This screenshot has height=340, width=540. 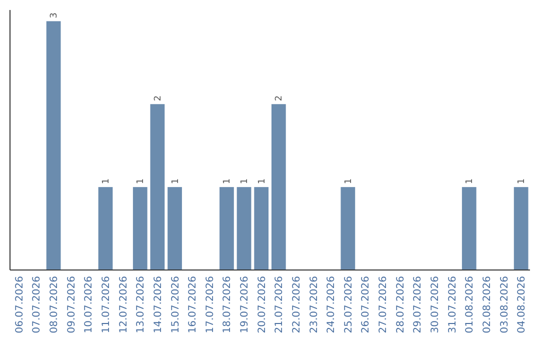 What do you see at coordinates (400, 305) in the screenshot?
I see `x-tick-label: 28.07.2026` at bounding box center [400, 305].